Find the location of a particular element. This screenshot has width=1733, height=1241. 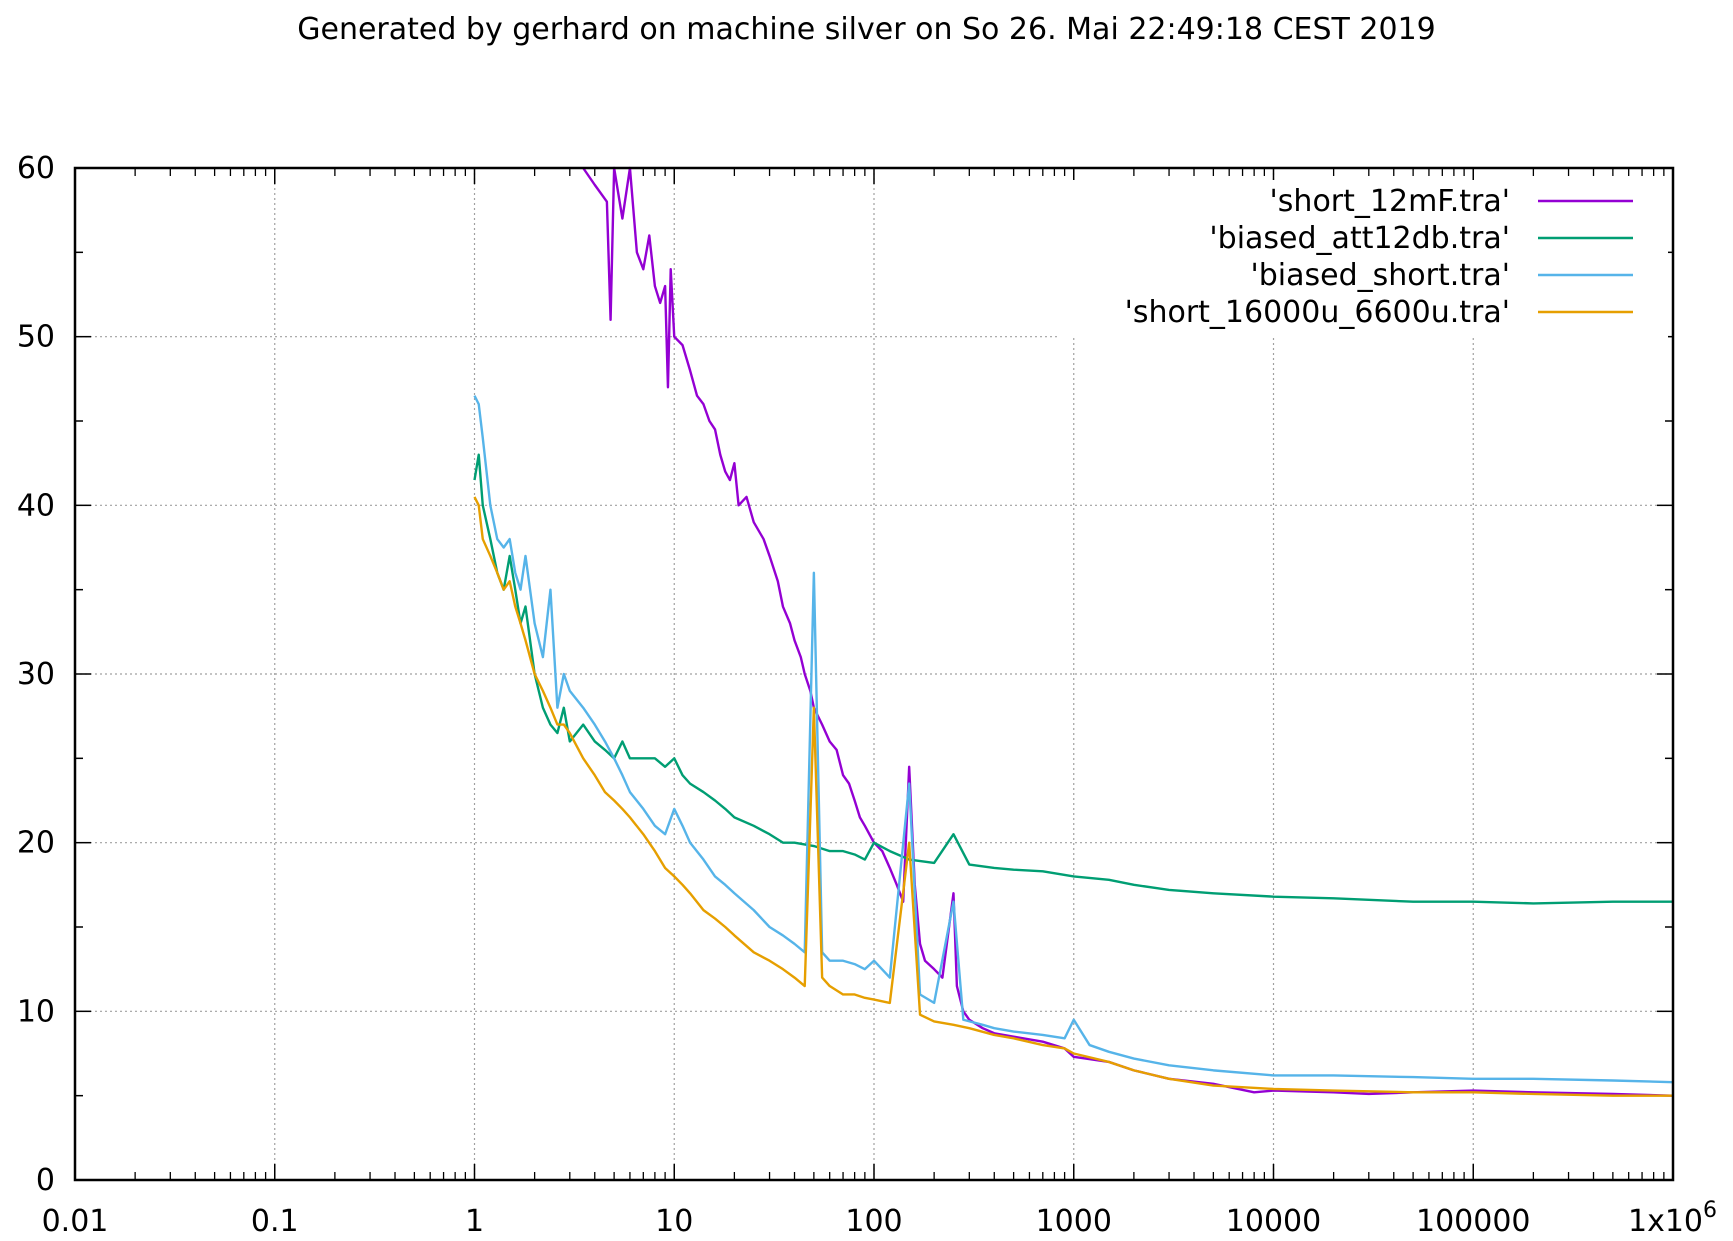

x-tick-label: 1000 is located at coordinates (1074, 1221).